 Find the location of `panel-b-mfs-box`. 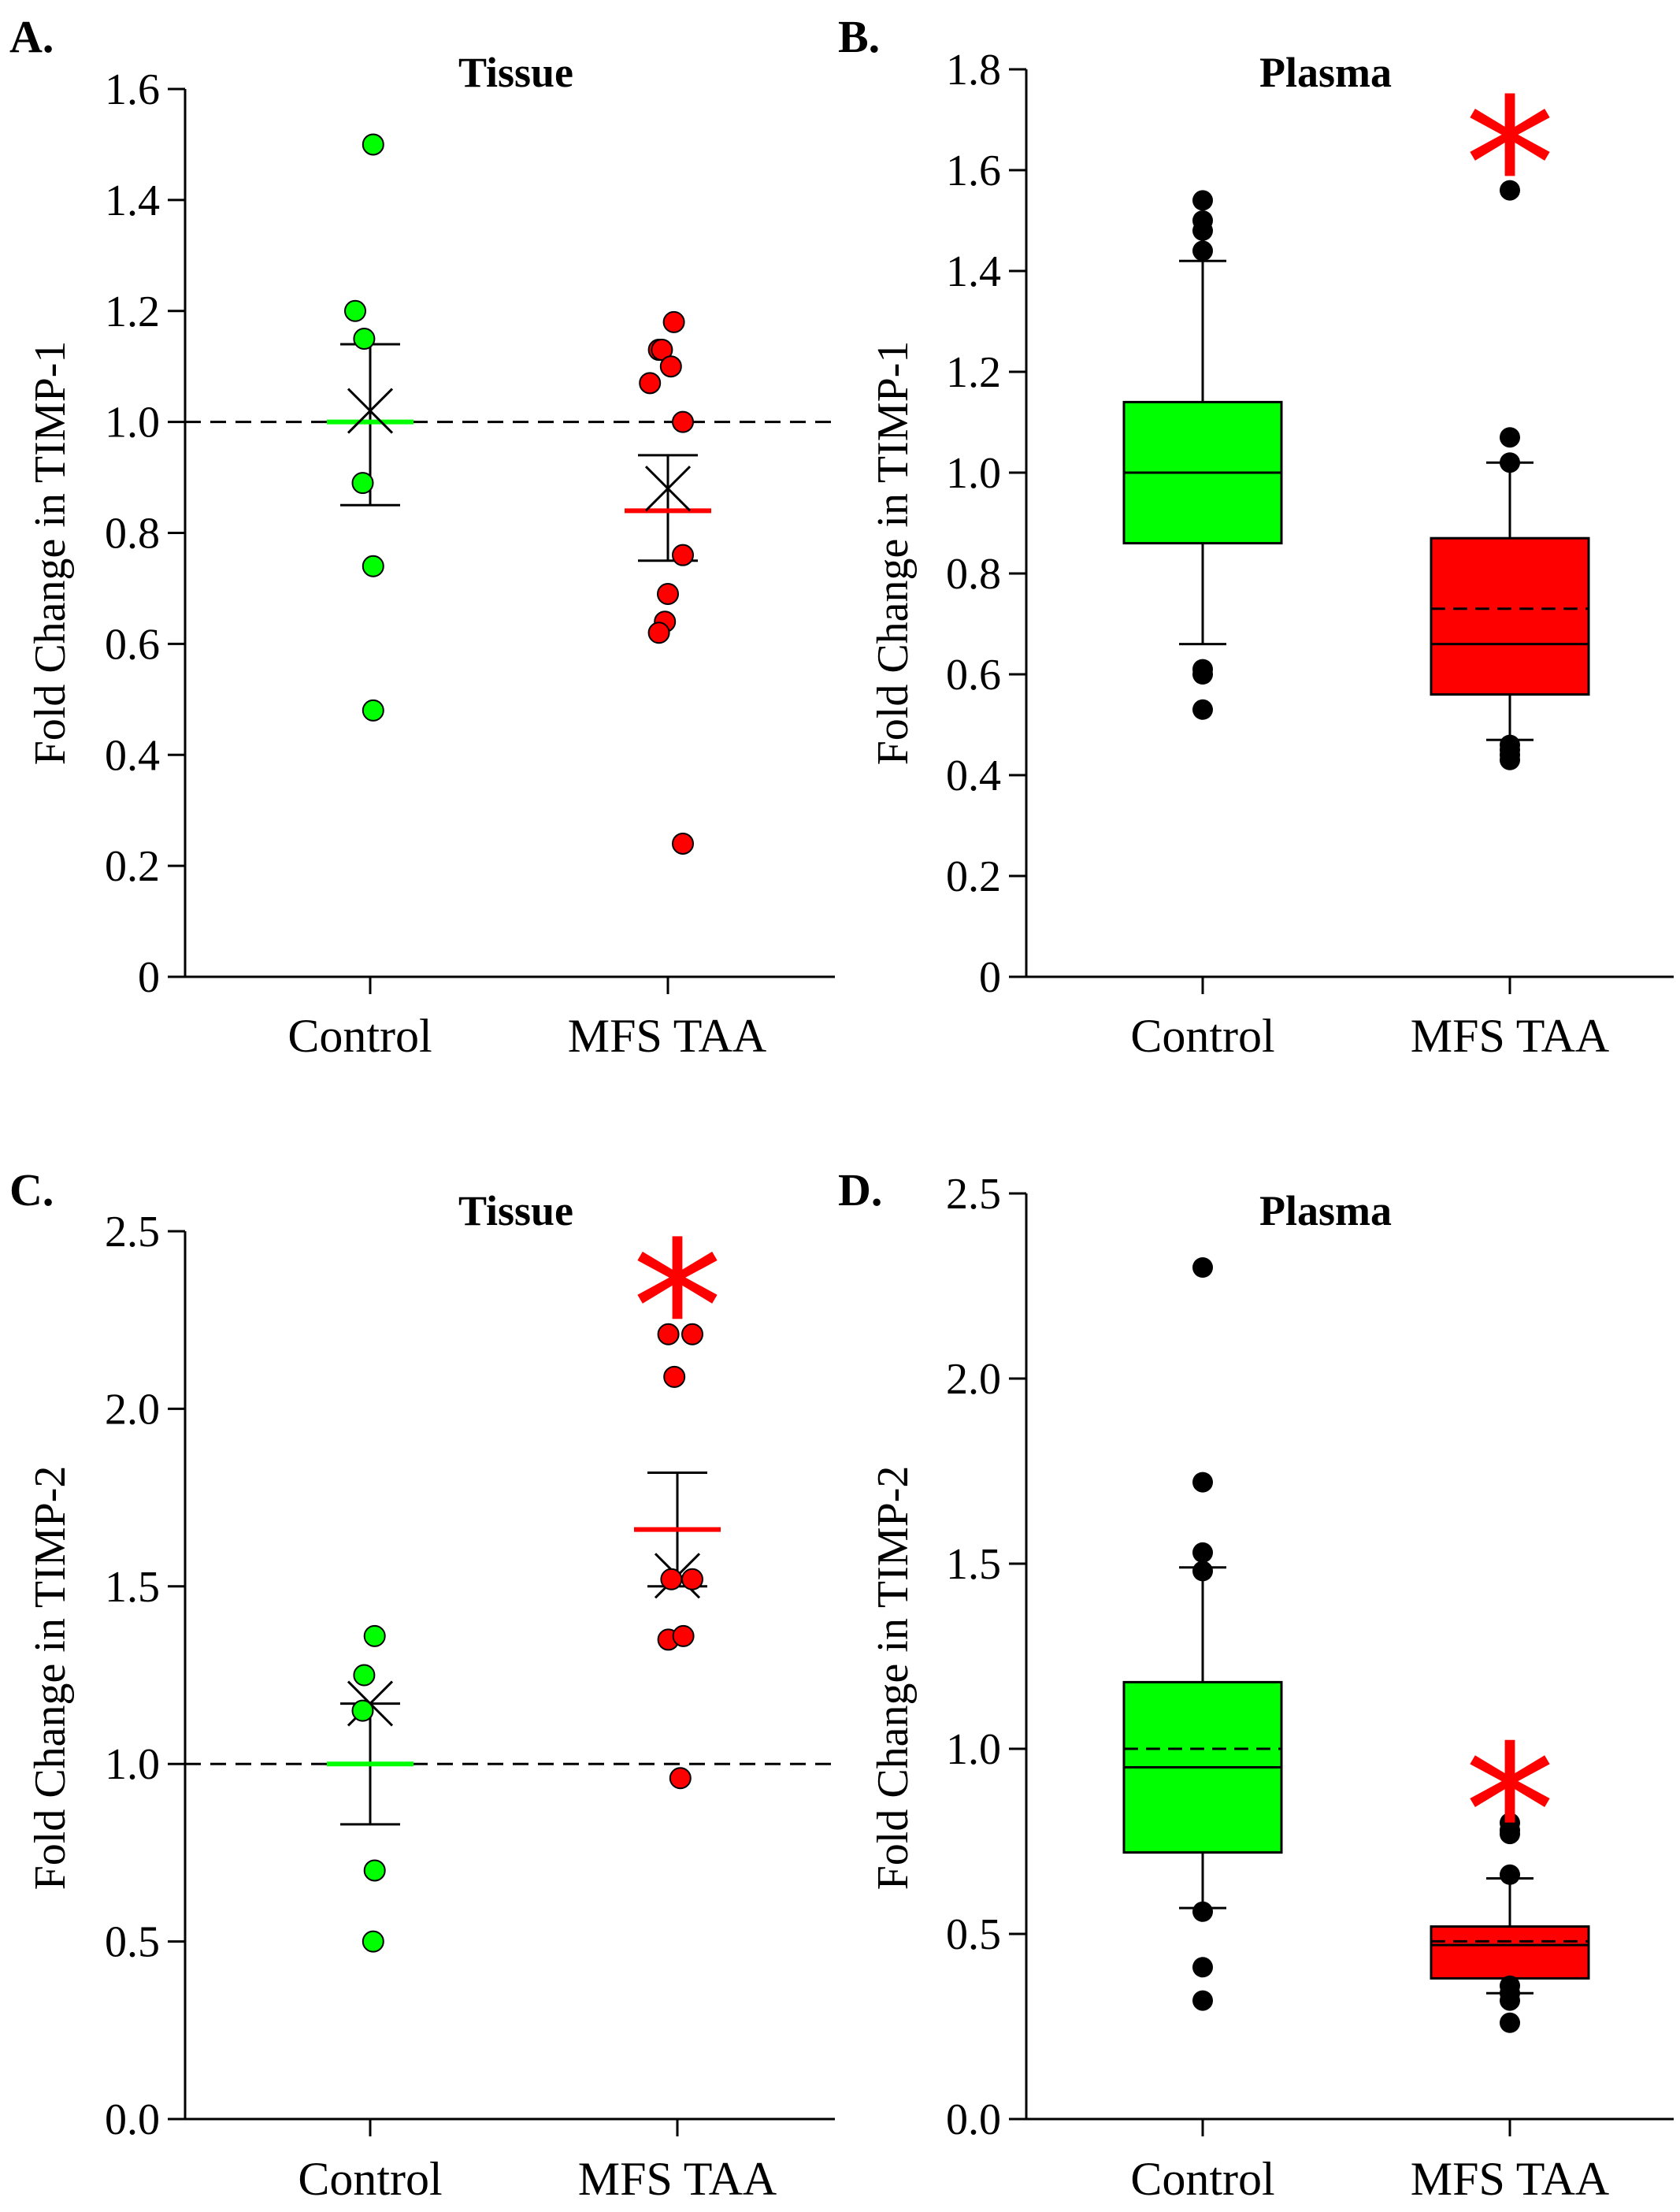

panel-b-mfs-box is located at coordinates (1510, 616).